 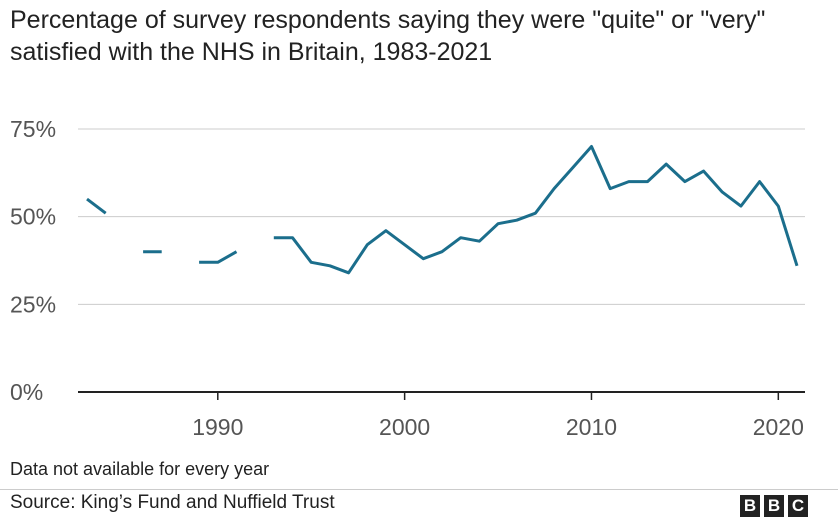 I want to click on x-tick-label: 2000, so click(x=404, y=427).